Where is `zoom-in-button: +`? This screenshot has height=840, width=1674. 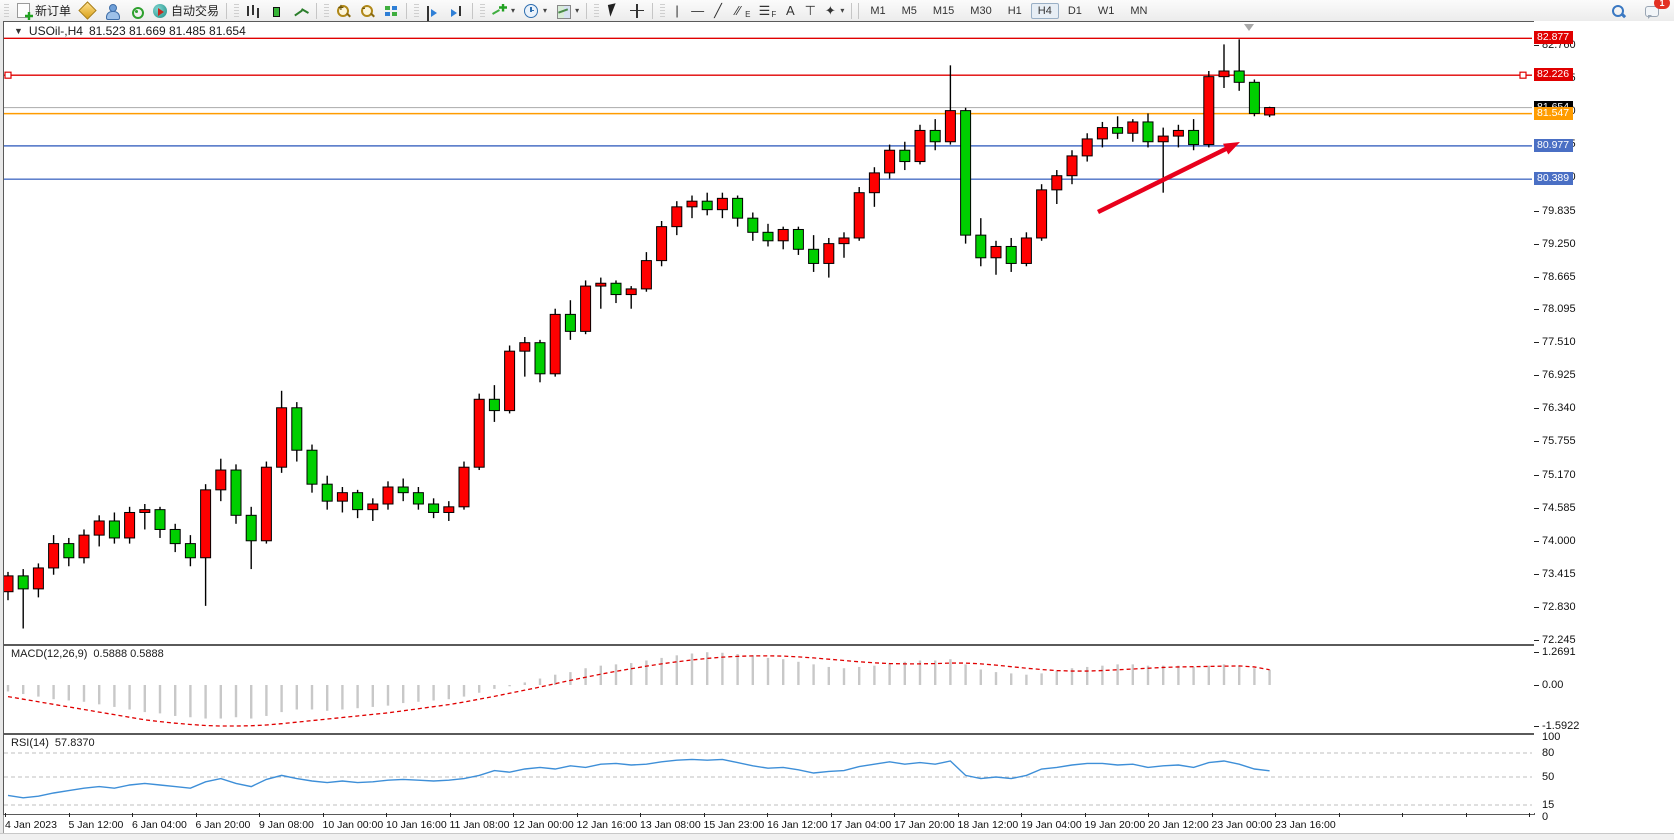
zoom-in-button: + is located at coordinates (343, 10).